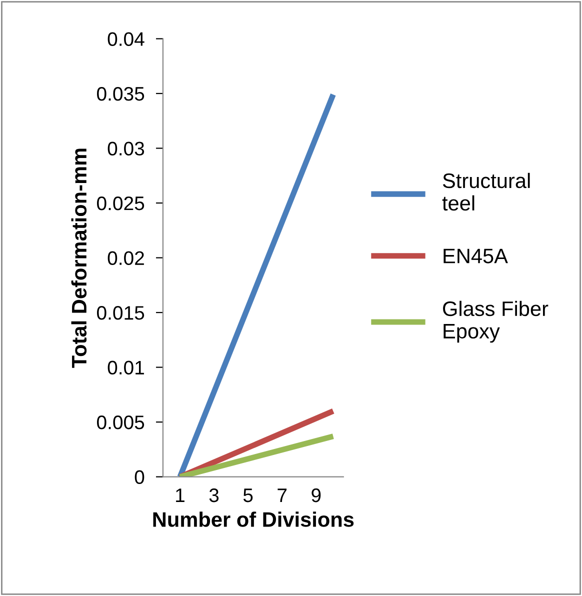 The width and height of the screenshot is (582, 596). Describe the element at coordinates (282, 495) in the screenshot. I see `x-tick-label: 7` at that location.